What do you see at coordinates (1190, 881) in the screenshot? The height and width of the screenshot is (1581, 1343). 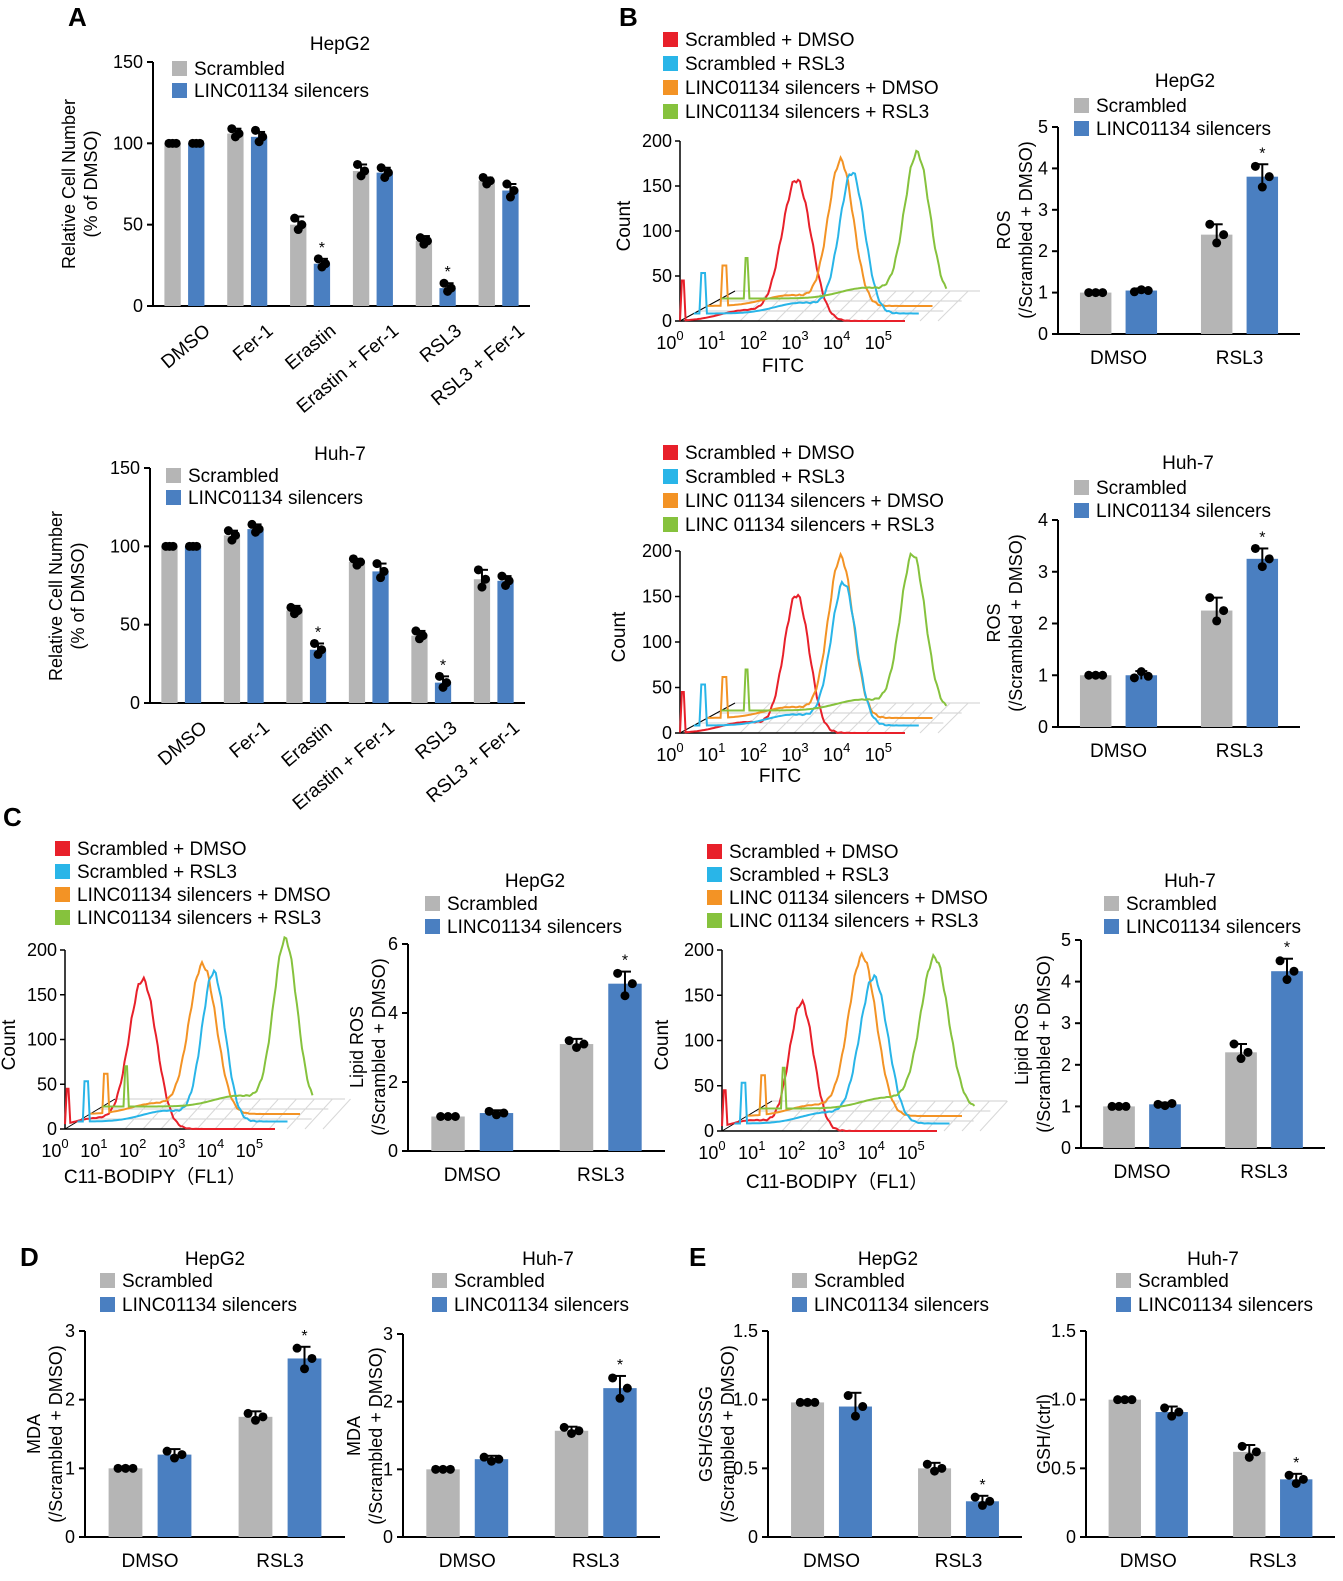 I see `chart-title: Huh-7` at bounding box center [1190, 881].